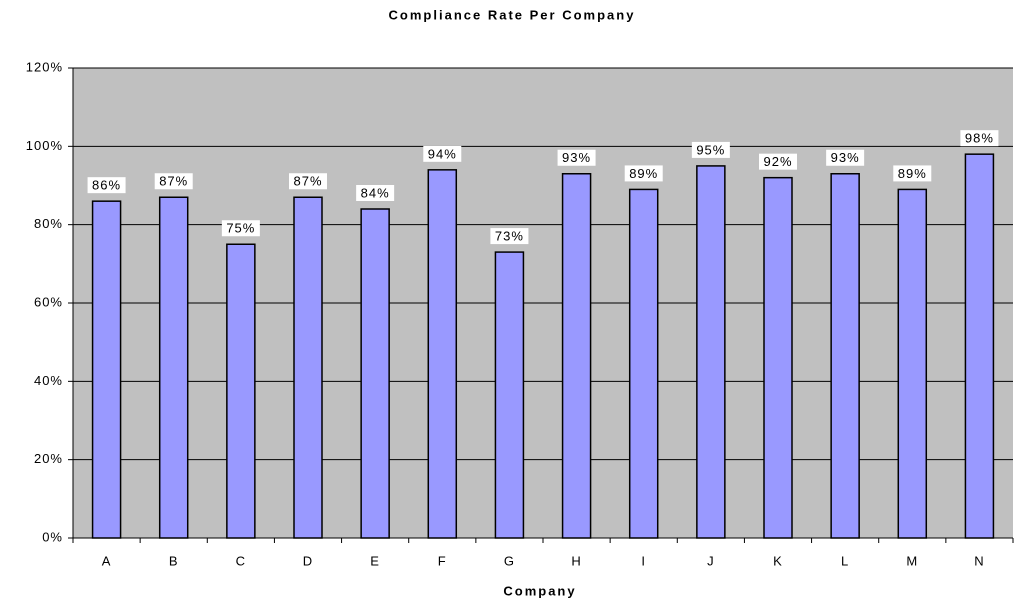 Image resolution: width=1023 pixels, height=607 pixels. Describe the element at coordinates (512, 14) in the screenshot. I see `chart-title: Compliance Rate Per Company` at that location.